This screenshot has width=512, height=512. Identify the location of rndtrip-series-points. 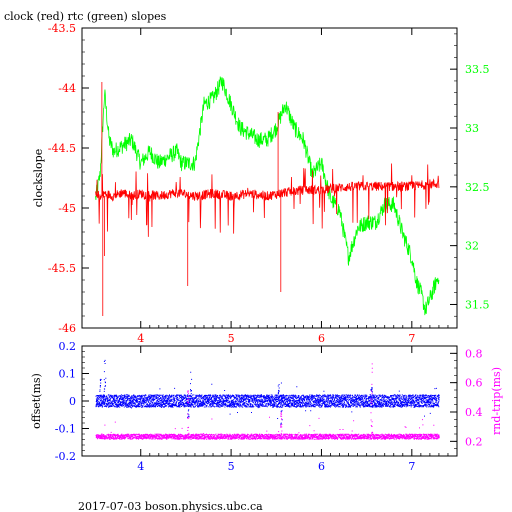
(267, 401).